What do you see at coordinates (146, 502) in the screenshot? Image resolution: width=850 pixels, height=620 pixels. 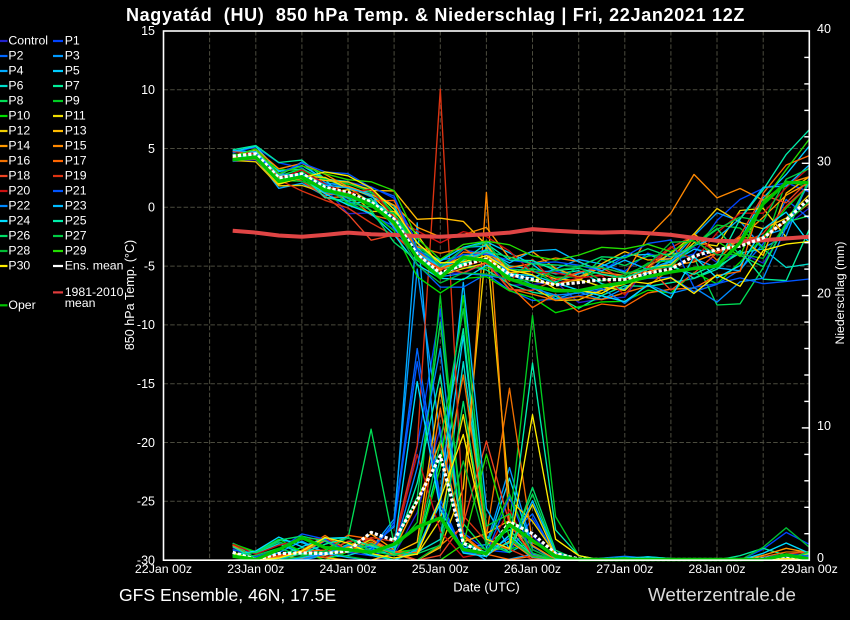 I see `svg-text: -25` at bounding box center [146, 502].